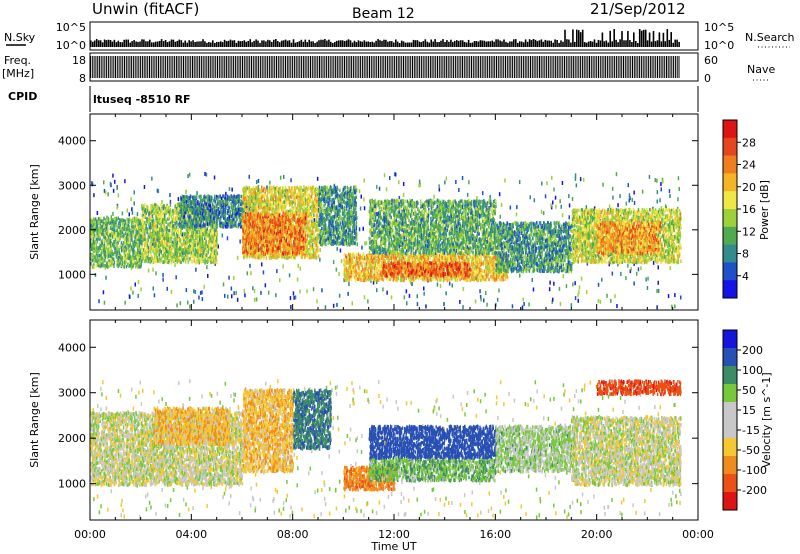  What do you see at coordinates (388, 68) in the screenshot?
I see `freq-strip: Freq. [MHz] 18 8 60 0 Nave` at bounding box center [388, 68].